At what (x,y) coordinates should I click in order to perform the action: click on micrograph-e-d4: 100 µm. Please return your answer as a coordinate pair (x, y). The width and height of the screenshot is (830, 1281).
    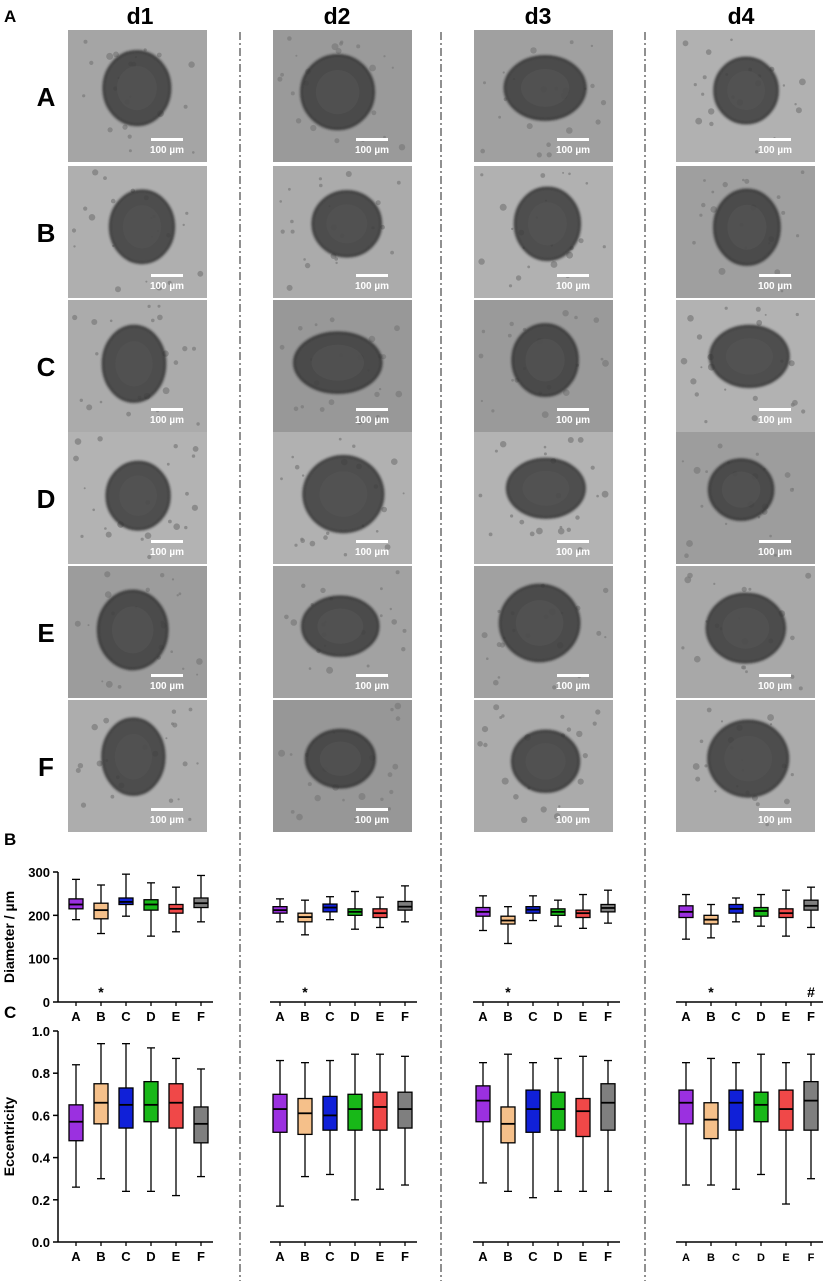
    Looking at the image, I should click on (745, 632).